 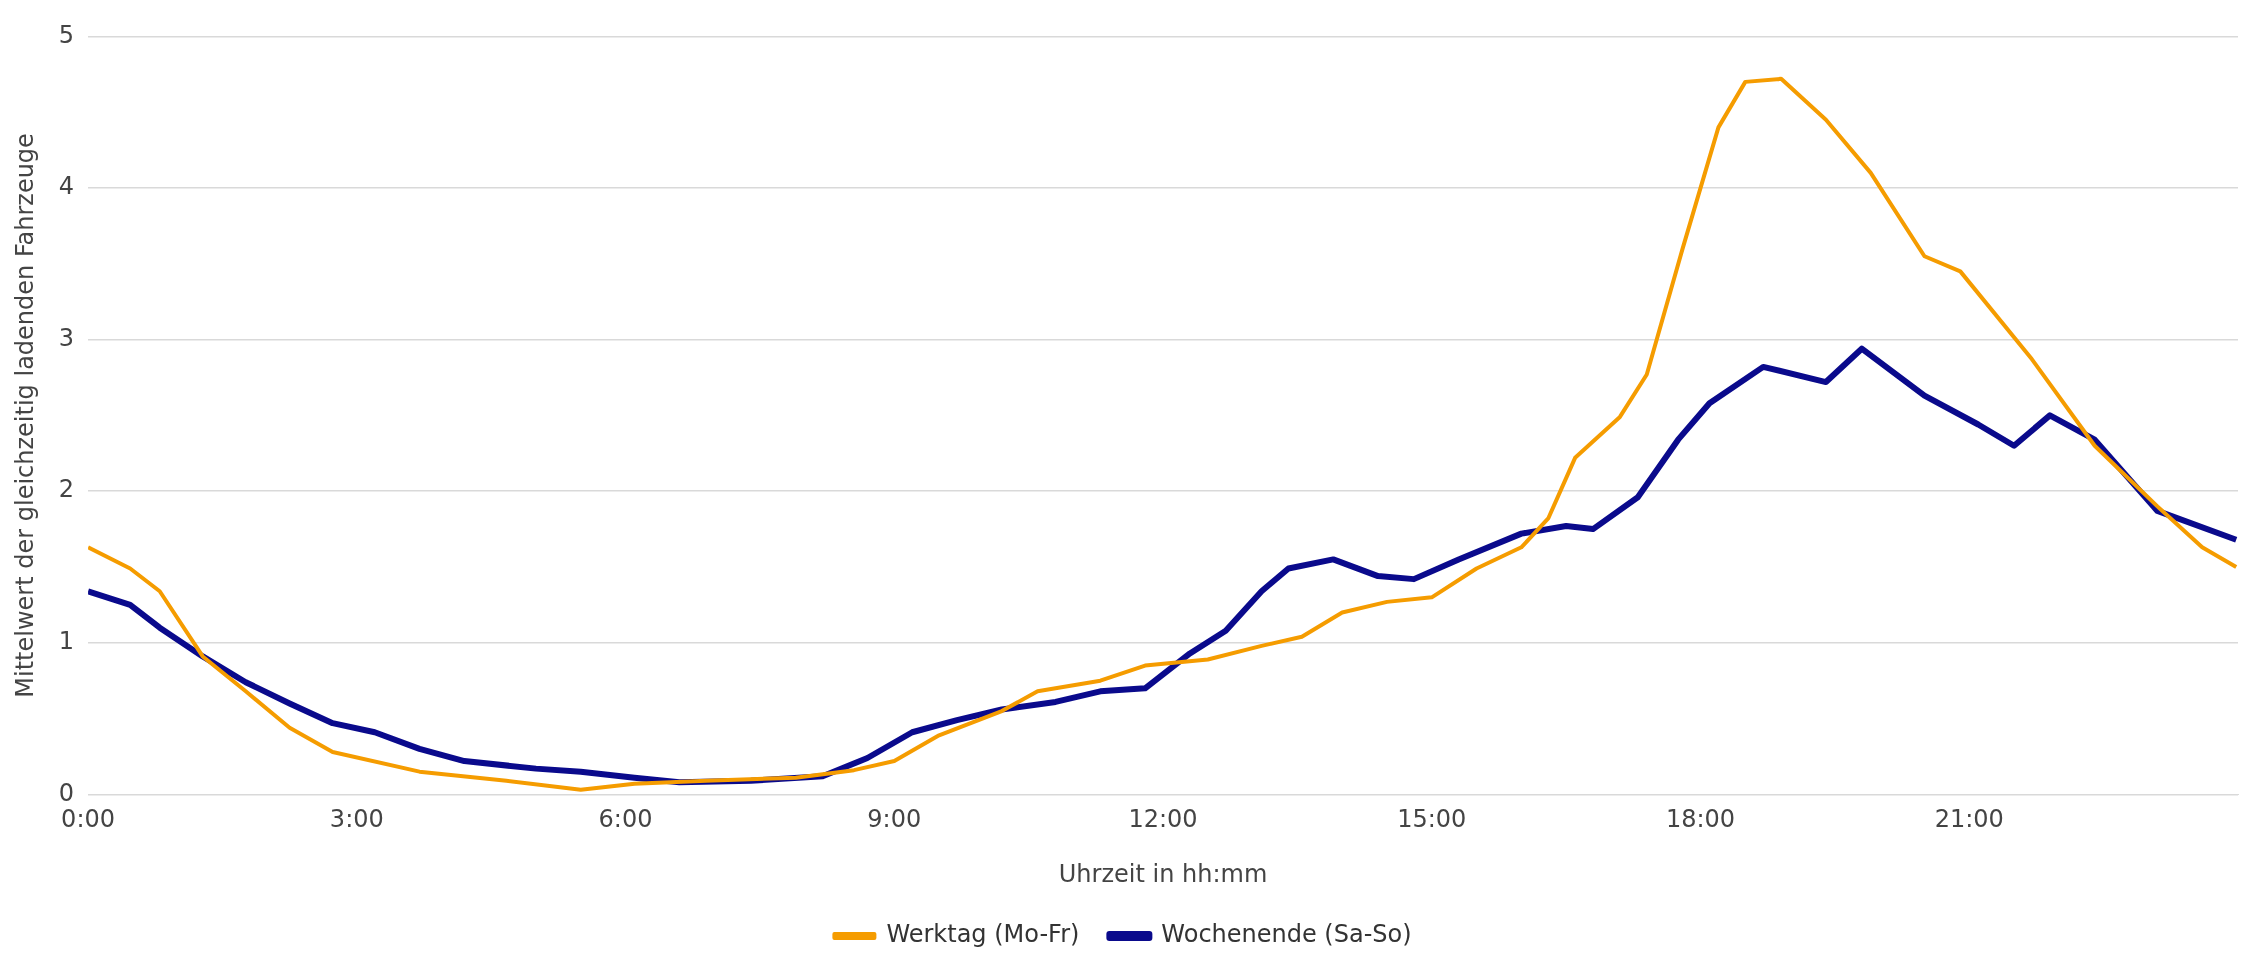 What do you see at coordinates (983, 934) in the screenshot?
I see `legend-label: Werktag (Mo-Fr)` at bounding box center [983, 934].